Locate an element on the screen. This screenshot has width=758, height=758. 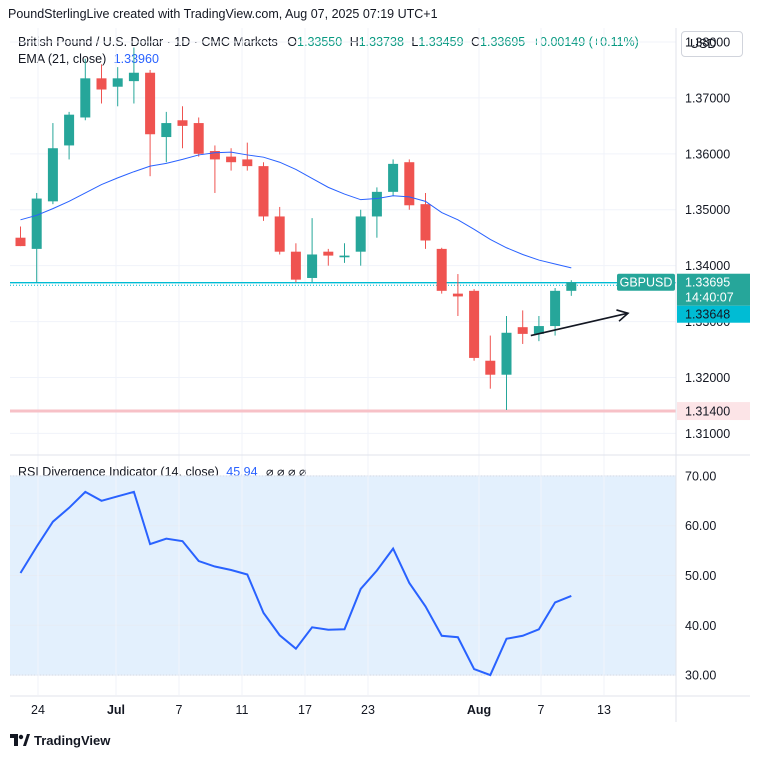
ema-value: 1.33960 is located at coordinates (136, 59).